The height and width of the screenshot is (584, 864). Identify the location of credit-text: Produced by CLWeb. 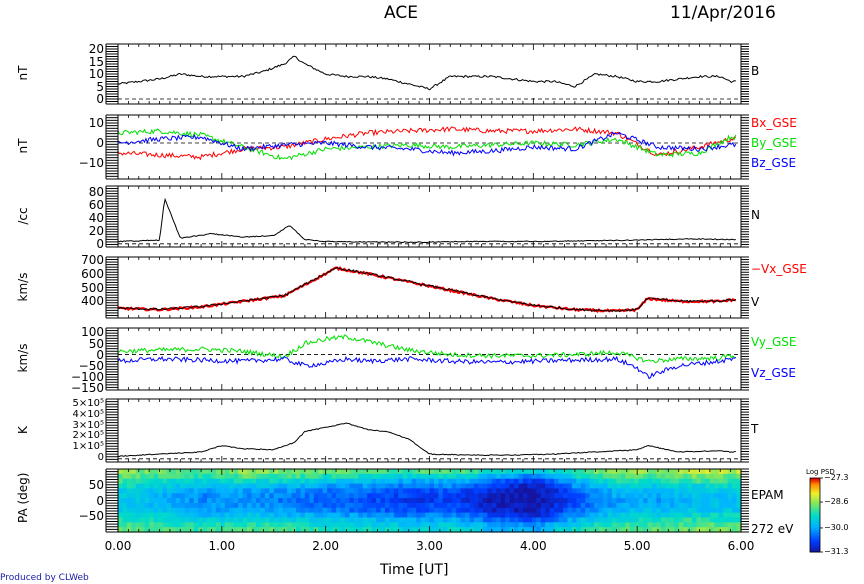
(44, 578).